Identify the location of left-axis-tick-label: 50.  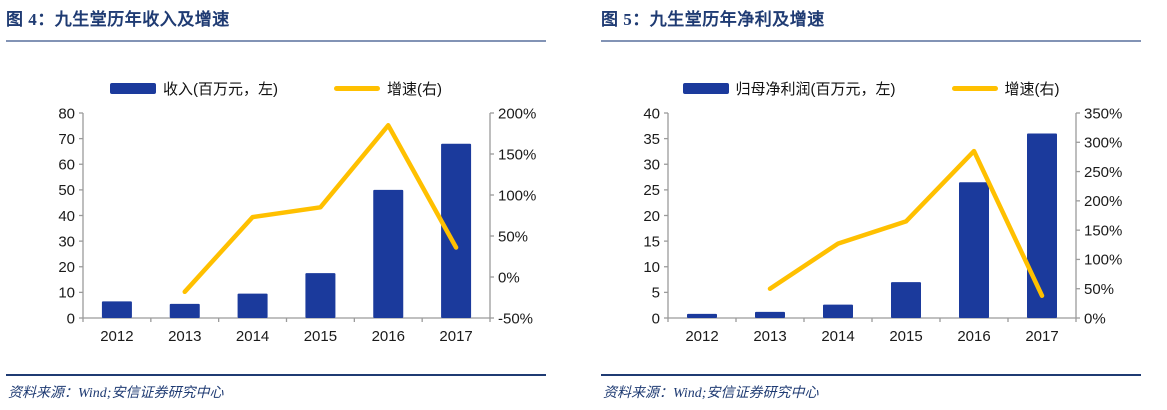
(66, 190).